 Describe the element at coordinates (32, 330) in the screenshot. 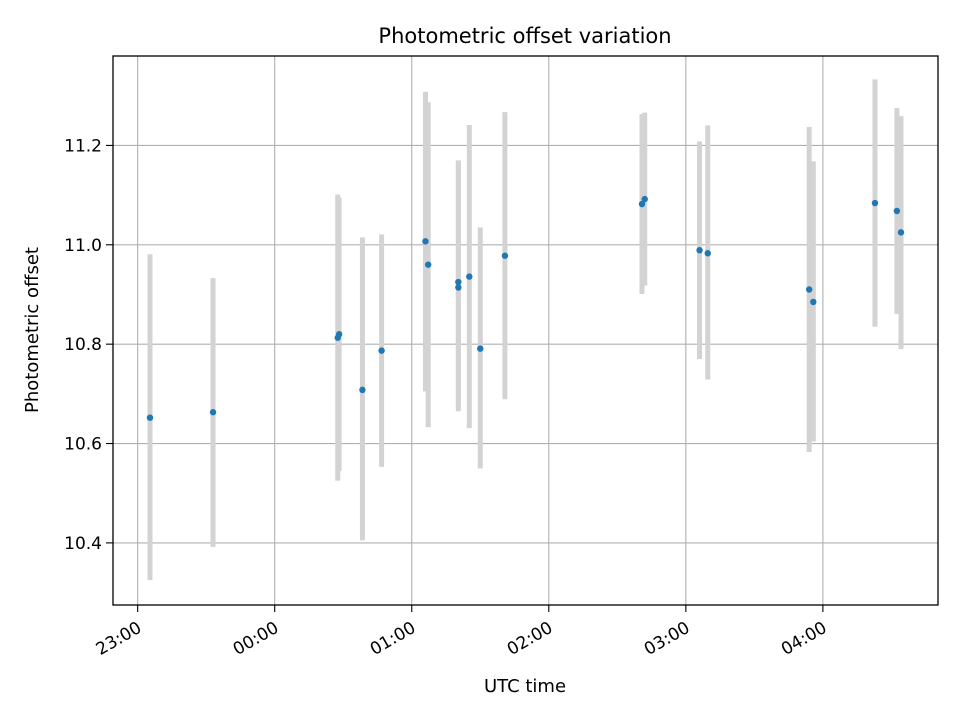

I see `y-axis-label: Photometric offset` at that location.